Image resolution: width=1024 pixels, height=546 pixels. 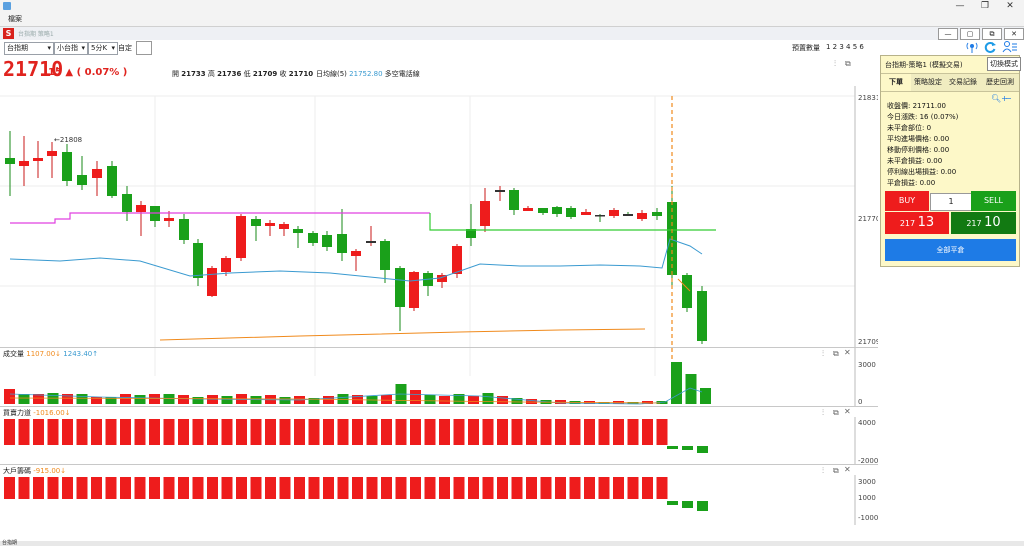 I want to click on tab-backtest: 歷史回測, so click(x=1000, y=82).